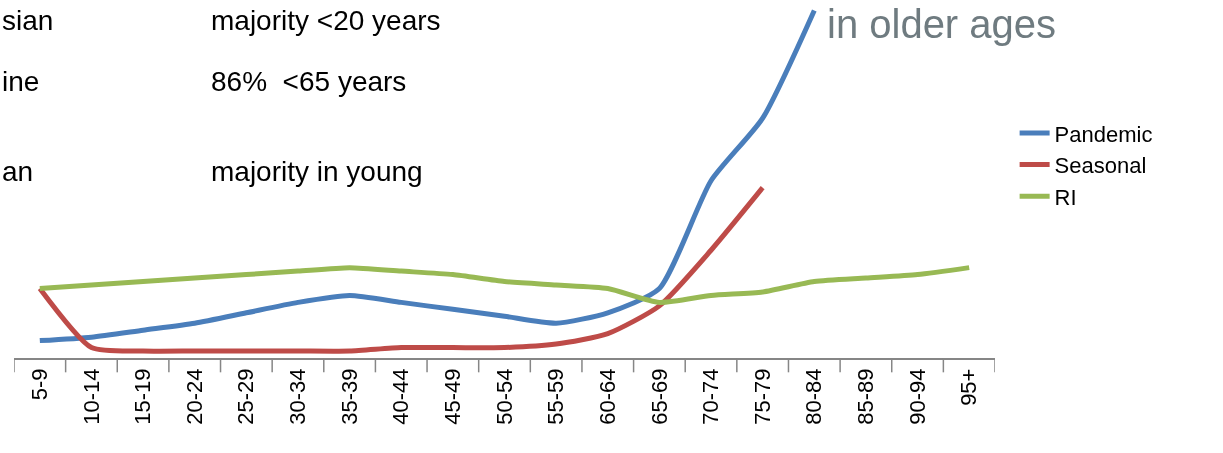 The width and height of the screenshot is (1223, 453). Describe the element at coordinates (453, 396) in the screenshot. I see `x-tick-label: 45-49` at that location.